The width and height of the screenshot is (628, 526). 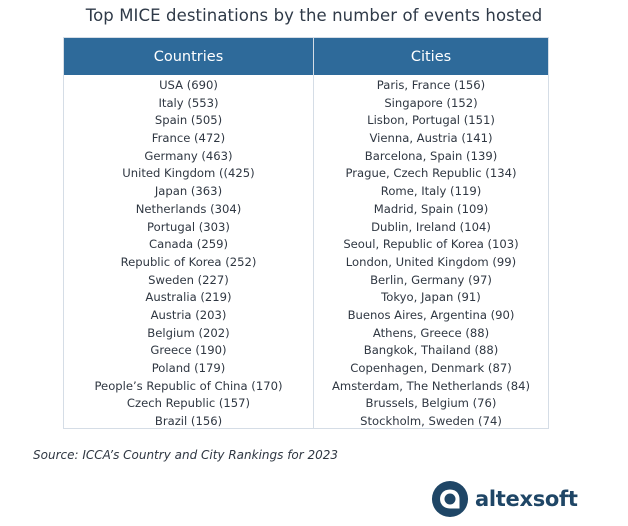 What do you see at coordinates (526, 499) in the screenshot?
I see `logo-text: altexsoft` at bounding box center [526, 499].